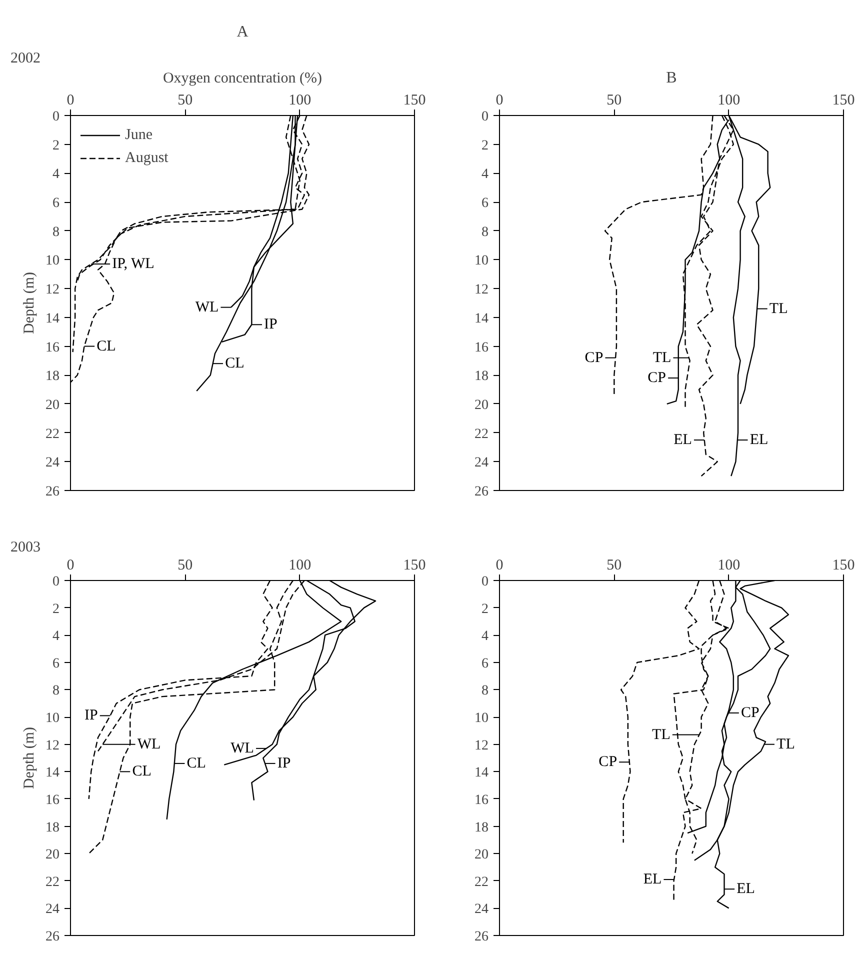 The height and width of the screenshot is (972, 858). Describe the element at coordinates (133, 264) in the screenshot. I see `annotation: IP, WL` at that location.